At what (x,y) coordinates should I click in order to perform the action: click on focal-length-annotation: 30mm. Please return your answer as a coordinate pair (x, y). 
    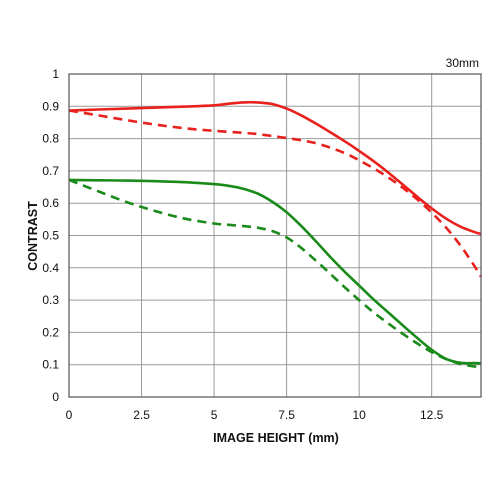
    Looking at the image, I should click on (462, 63).